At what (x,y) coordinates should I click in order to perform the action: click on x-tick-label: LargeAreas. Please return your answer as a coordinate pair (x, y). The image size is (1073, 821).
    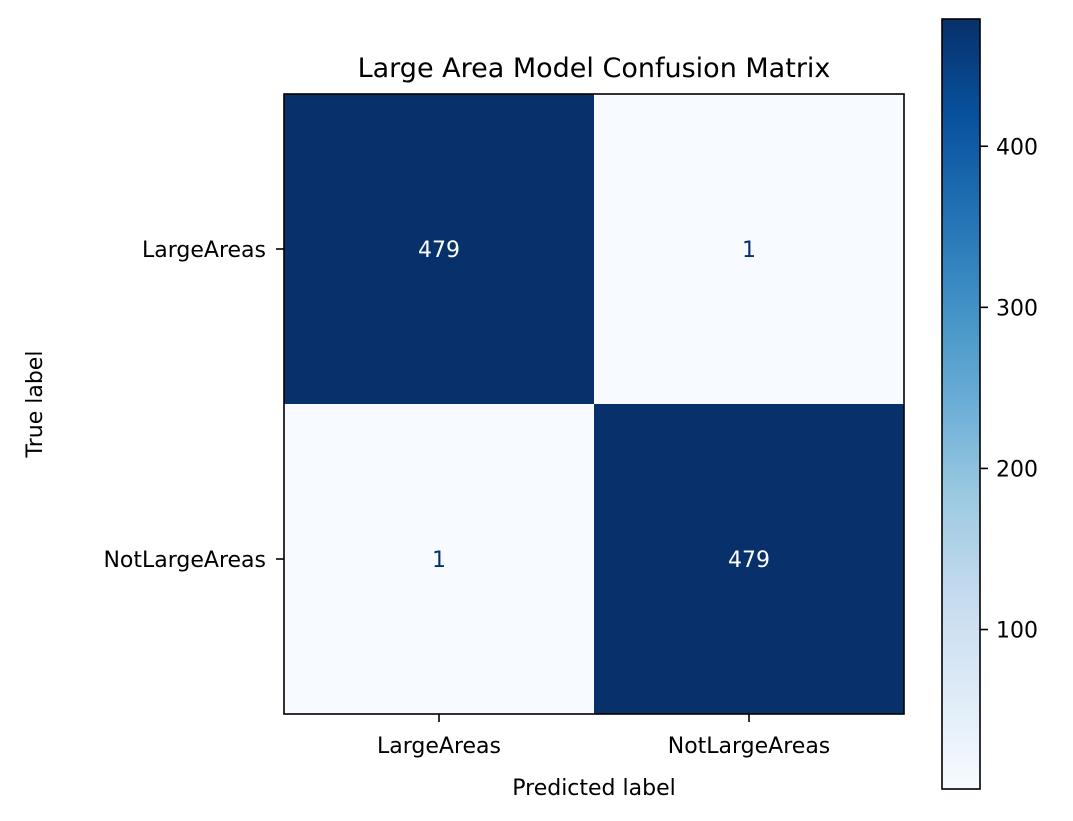
    Looking at the image, I should click on (439, 746).